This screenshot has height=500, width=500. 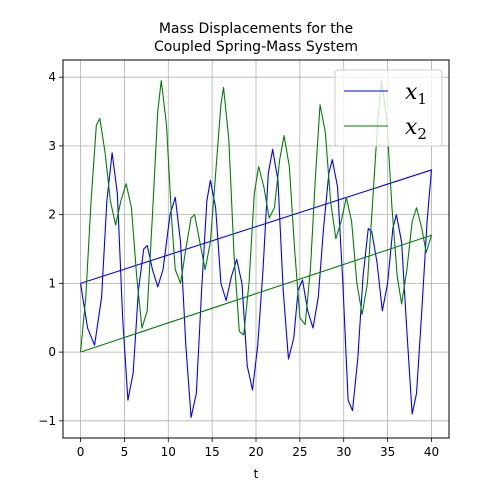 What do you see at coordinates (299, 452) in the screenshot?
I see `x-tick-label: 25` at bounding box center [299, 452].